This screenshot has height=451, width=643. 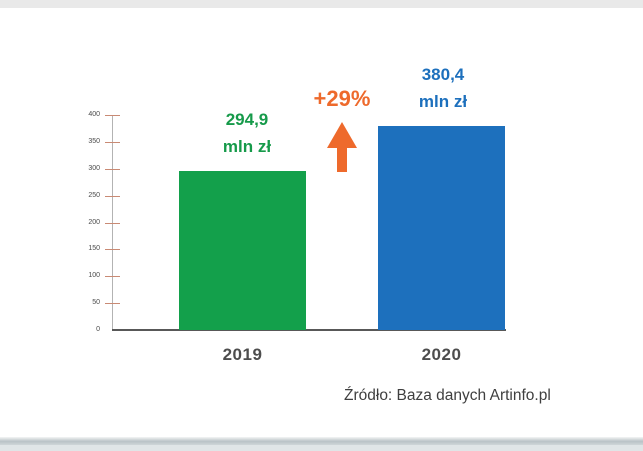 What do you see at coordinates (94, 114) in the screenshot?
I see `y-tick-label-400: 400` at bounding box center [94, 114].